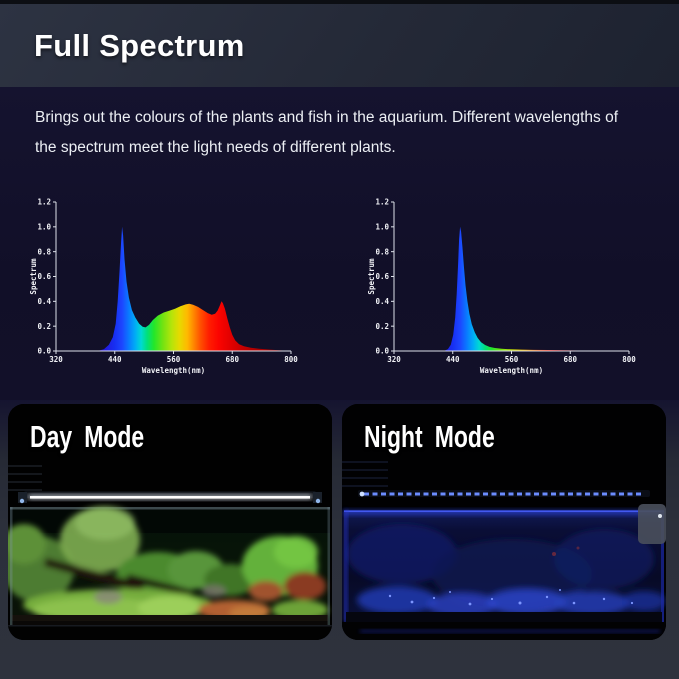 This screenshot has width=679, height=679. Describe the element at coordinates (504, 493) in the screenshot. I see `night-led-bar` at that location.